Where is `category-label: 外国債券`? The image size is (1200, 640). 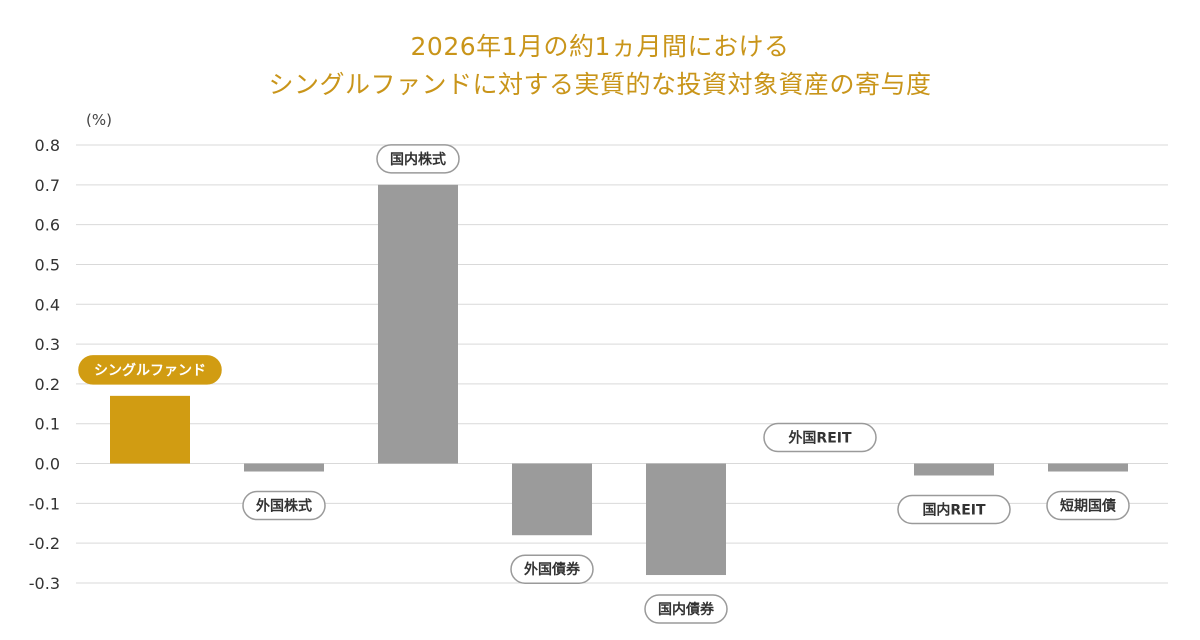 category-label: 外国債券 is located at coordinates (552, 569).